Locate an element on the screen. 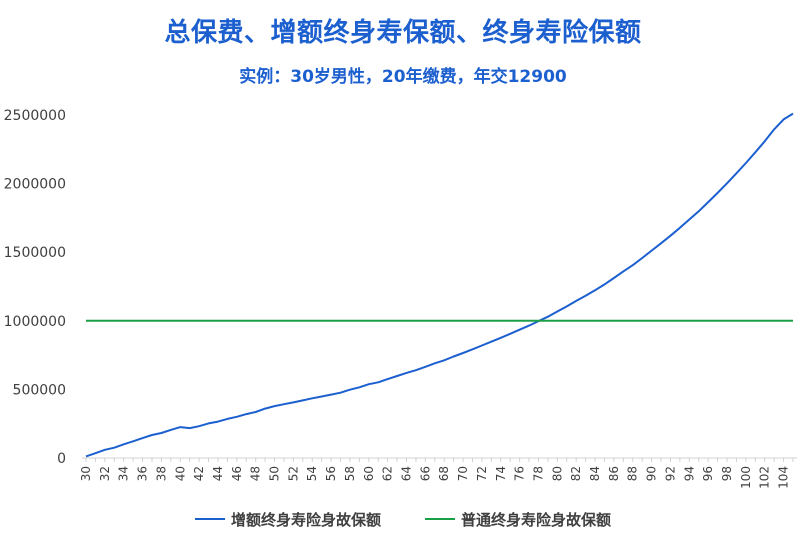  x-tick-label: 48 is located at coordinates (256, 473).